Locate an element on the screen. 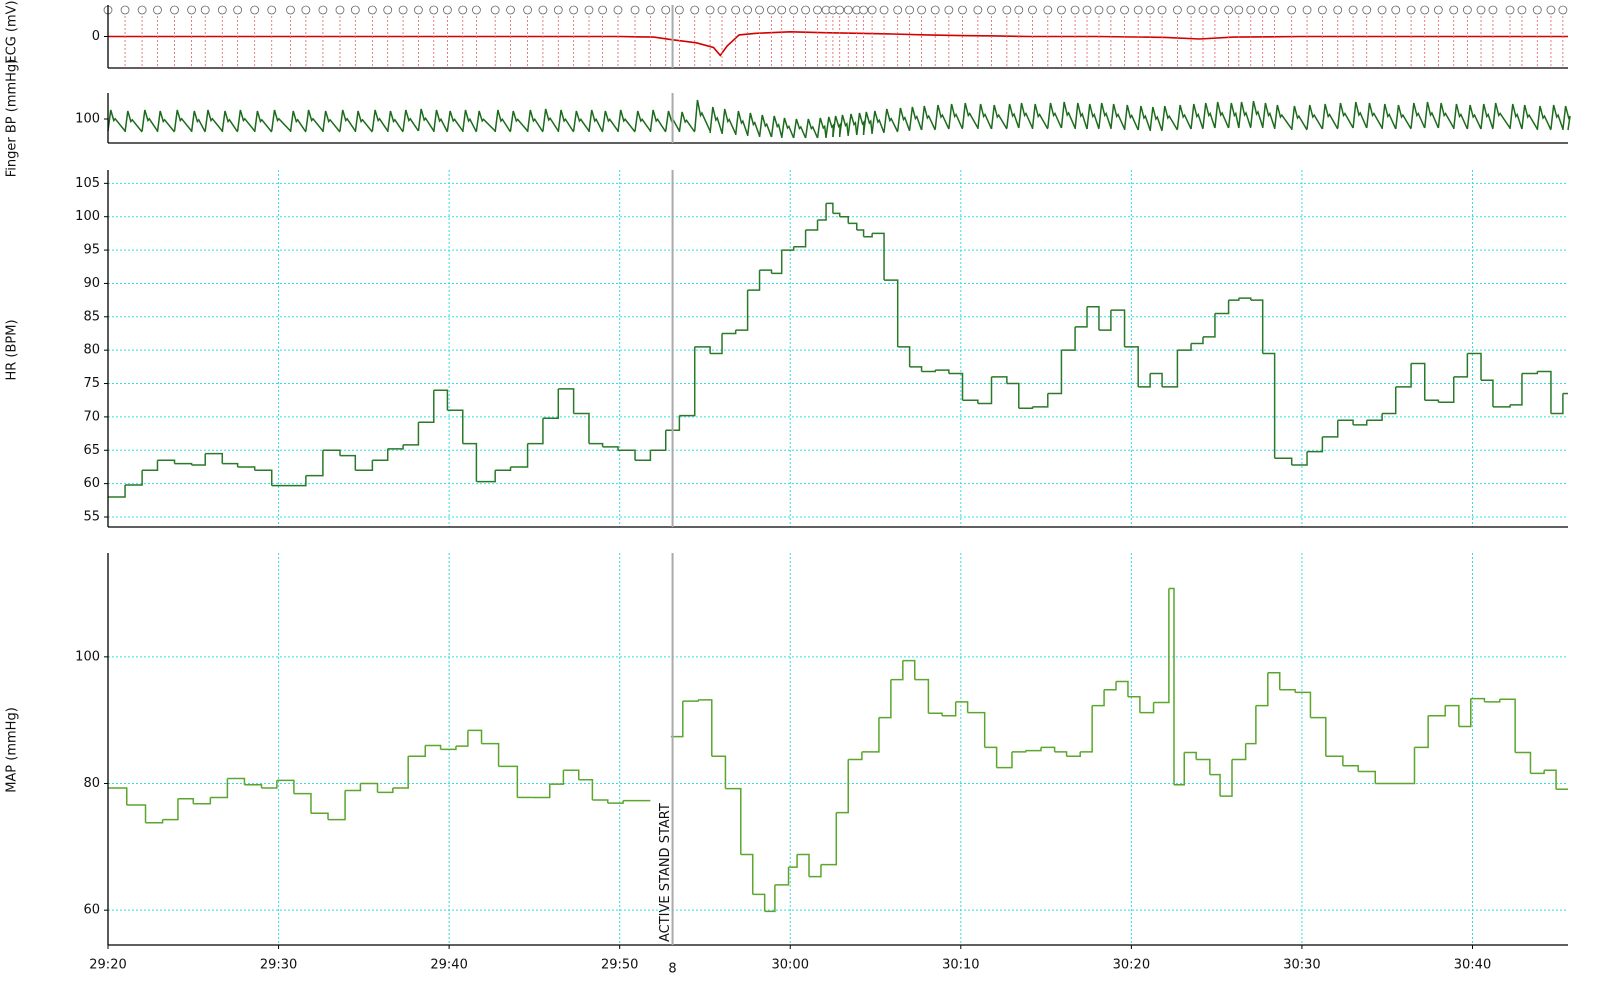 The image size is (1600, 998). y-axis-label: MAP (mmHg) is located at coordinates (12, 750).